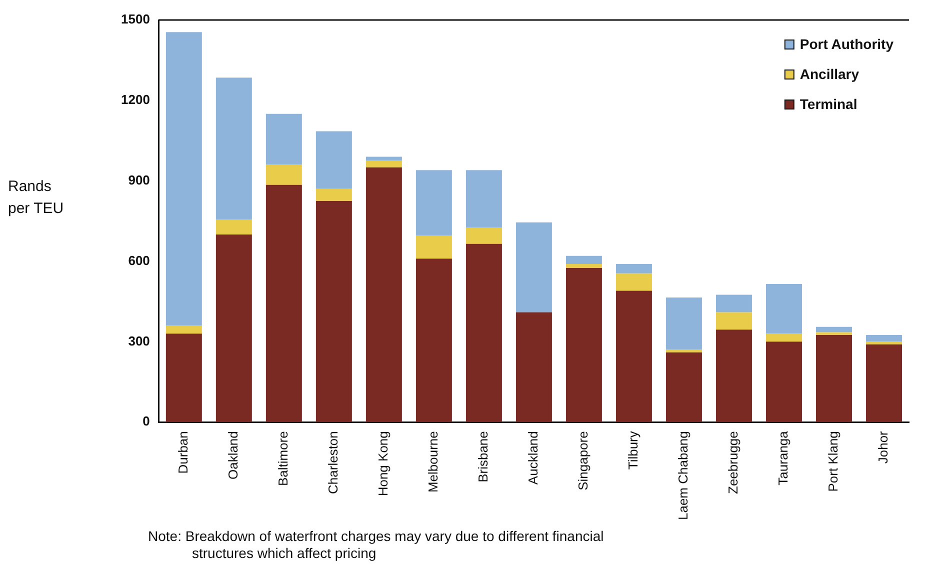 The height and width of the screenshot is (586, 925). Describe the element at coordinates (883, 447) in the screenshot. I see `x-tick-label: Johor` at that location.